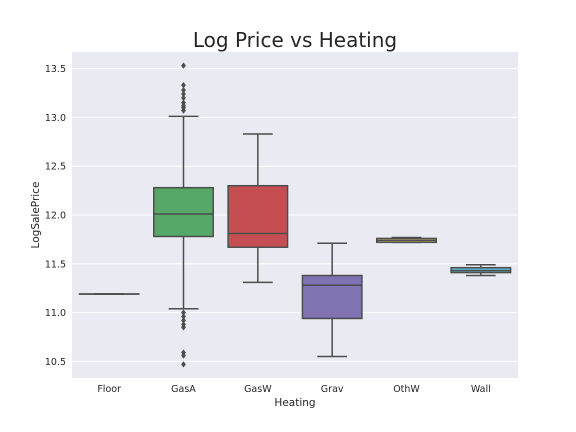 The width and height of the screenshot is (576, 432). Describe the element at coordinates (481, 389) in the screenshot. I see `x-tick-label: Wall` at that location.